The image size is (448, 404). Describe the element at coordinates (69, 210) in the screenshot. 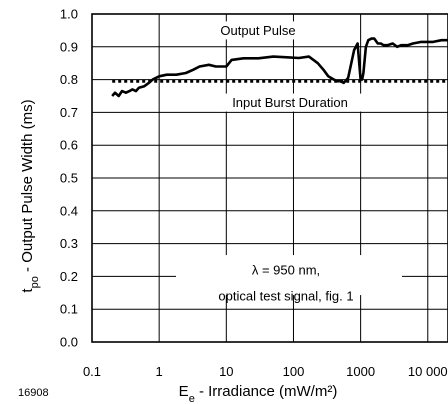

I see `y-tick-label: 0.4` at that location.